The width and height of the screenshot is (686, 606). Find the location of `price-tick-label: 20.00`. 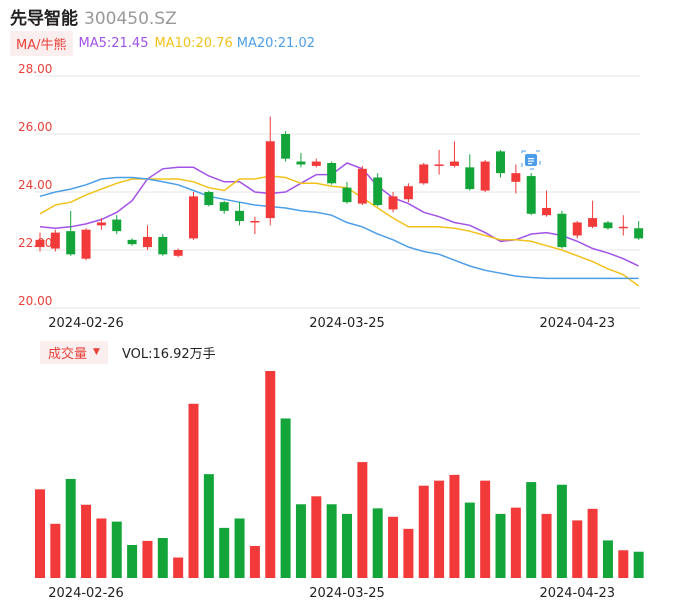

price-tick-label: 20.00 is located at coordinates (35, 301).